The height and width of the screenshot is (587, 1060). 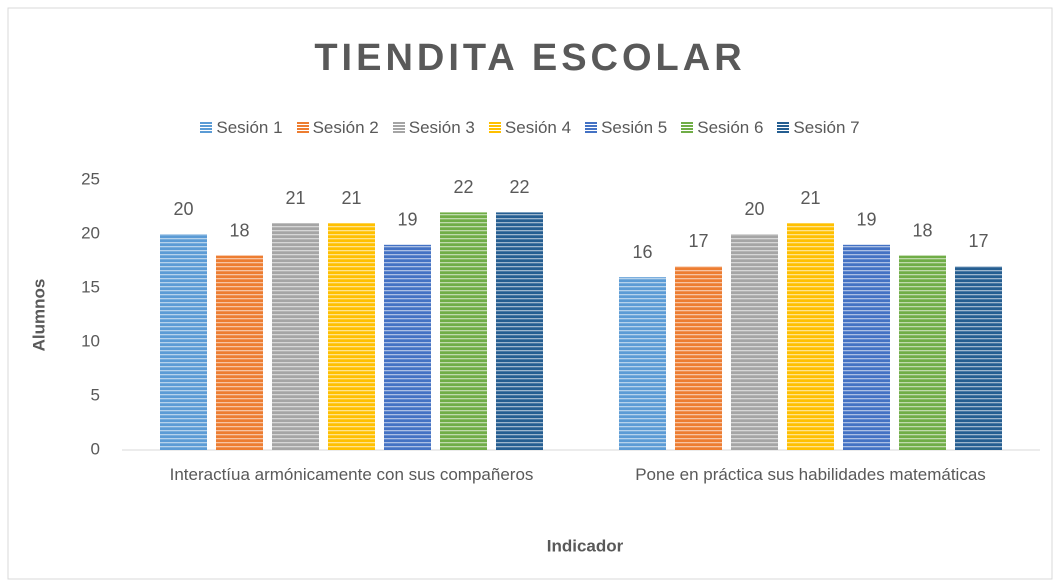 I want to click on y-tick-label: 15, so click(x=90, y=286).